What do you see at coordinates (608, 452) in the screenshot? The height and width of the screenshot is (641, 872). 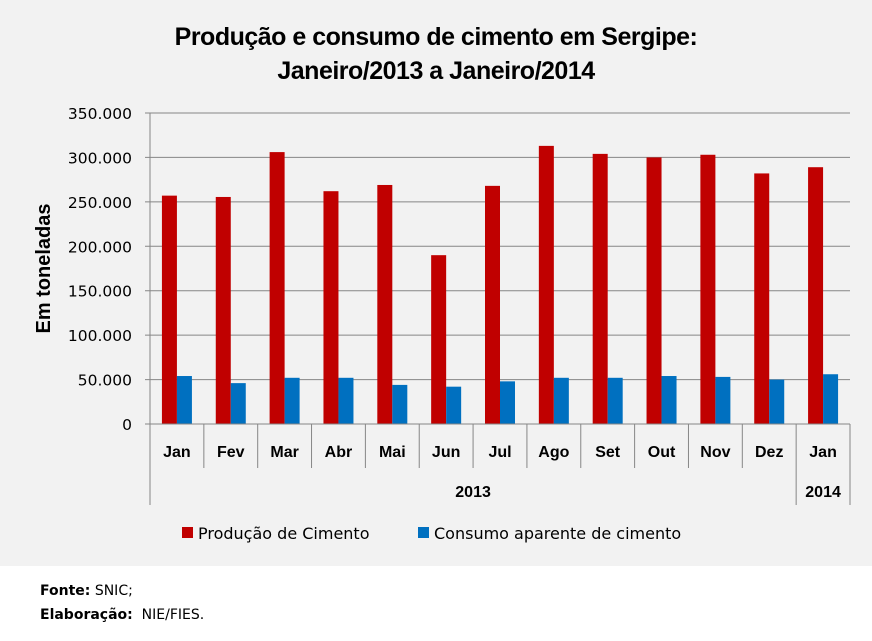 I see `x-tick-label: Set` at bounding box center [608, 452].